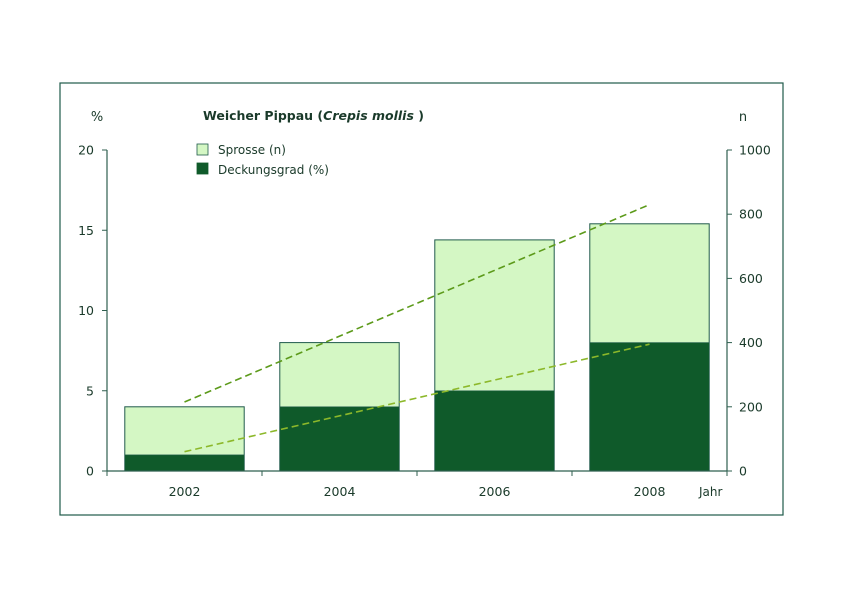 The image size is (849, 600). Describe the element at coordinates (710, 492) in the screenshot. I see `x-axis-label: Jahr` at that location.